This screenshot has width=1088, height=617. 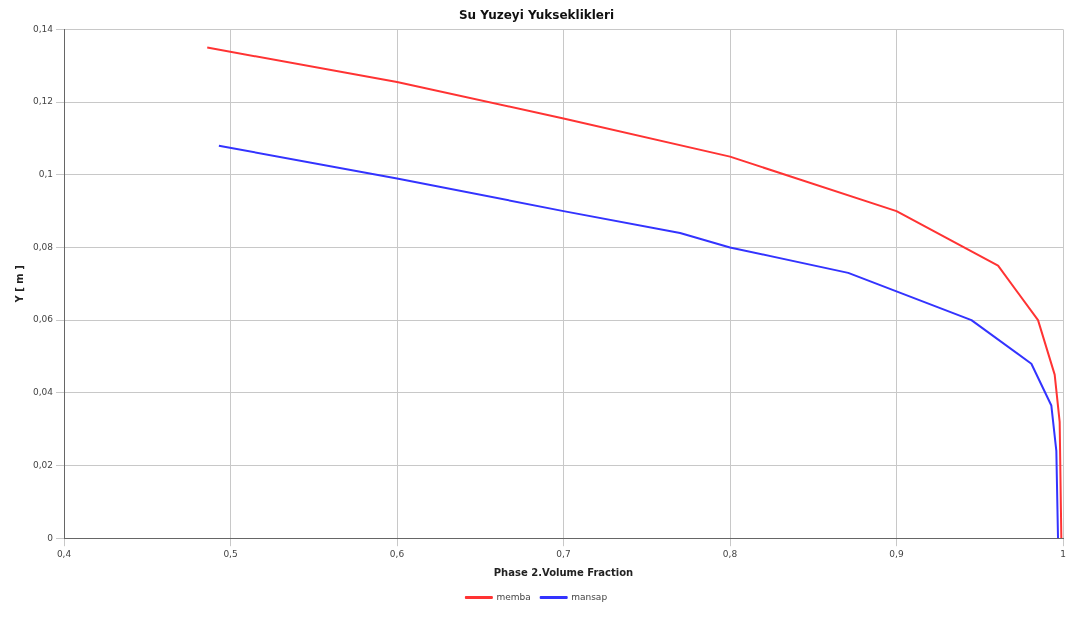 What do you see at coordinates (730, 553) in the screenshot?
I see `x-tick-label: 0,8` at bounding box center [730, 553].